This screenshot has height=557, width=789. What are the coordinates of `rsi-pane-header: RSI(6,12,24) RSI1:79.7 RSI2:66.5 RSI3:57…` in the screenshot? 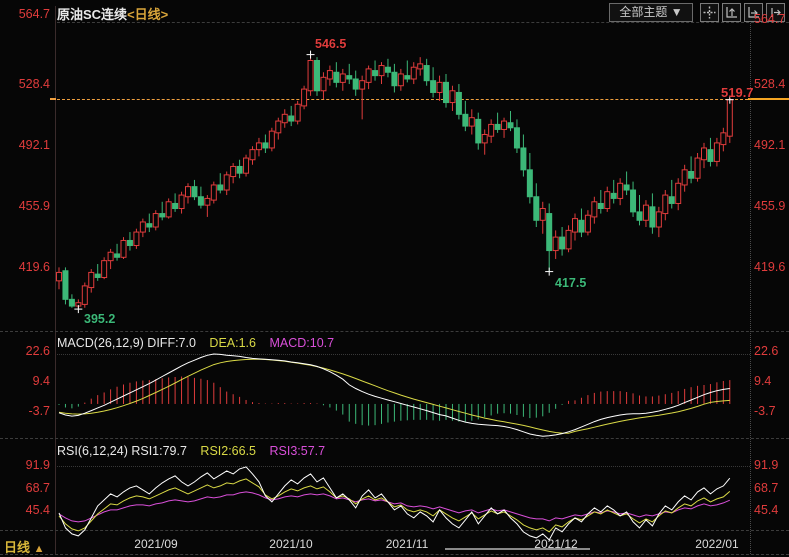 It's located at (191, 451).